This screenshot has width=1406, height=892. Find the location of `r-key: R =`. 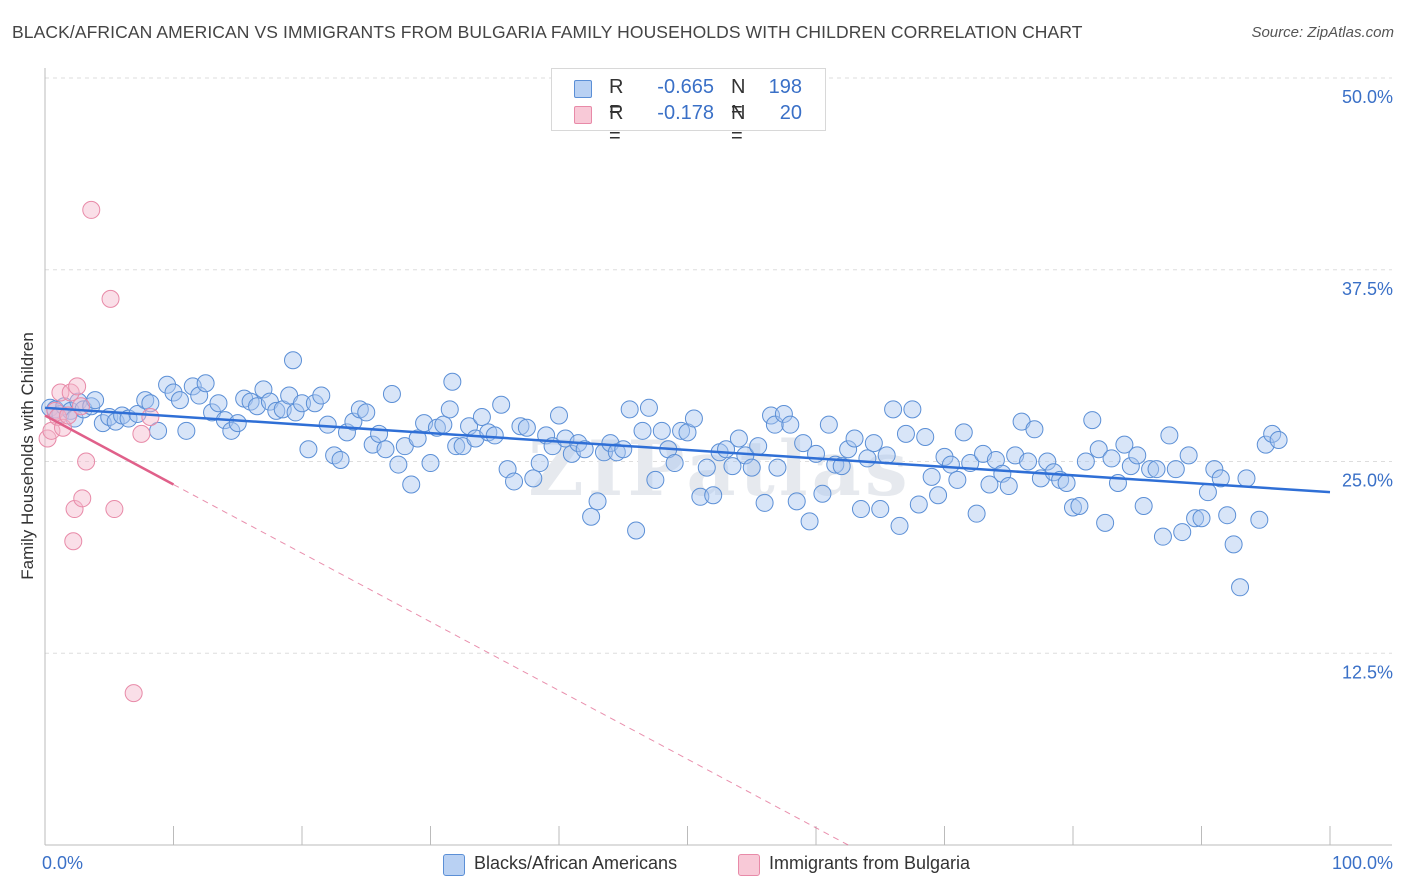

r-key: R = is located at coordinates (616, 124).